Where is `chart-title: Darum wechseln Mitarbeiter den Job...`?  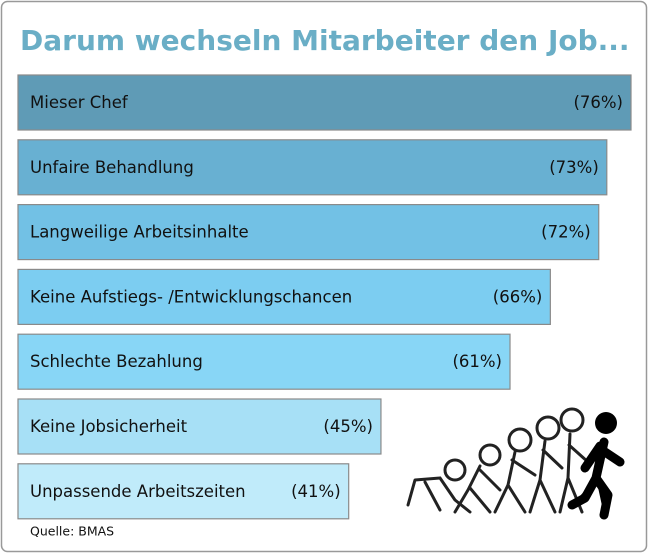 chart-title: Darum wechseln Mitarbeiter den Job... is located at coordinates (325, 40).